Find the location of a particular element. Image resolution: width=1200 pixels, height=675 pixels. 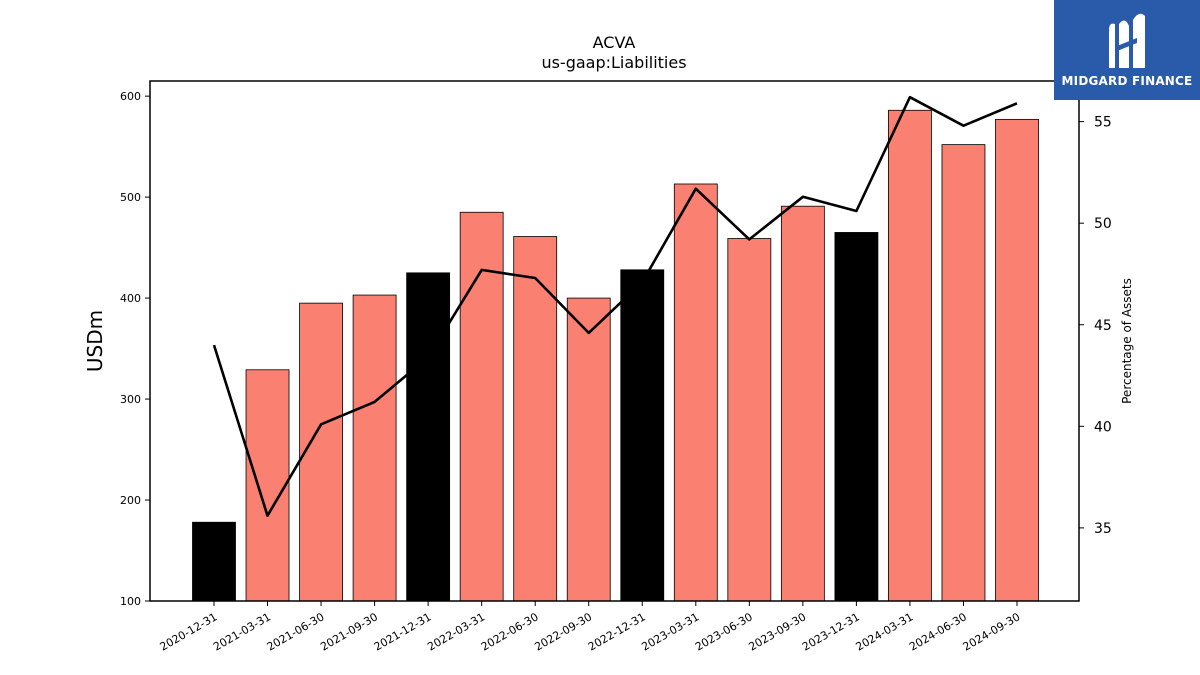

x-tick-label: 2022-06-30 is located at coordinates (510, 631).